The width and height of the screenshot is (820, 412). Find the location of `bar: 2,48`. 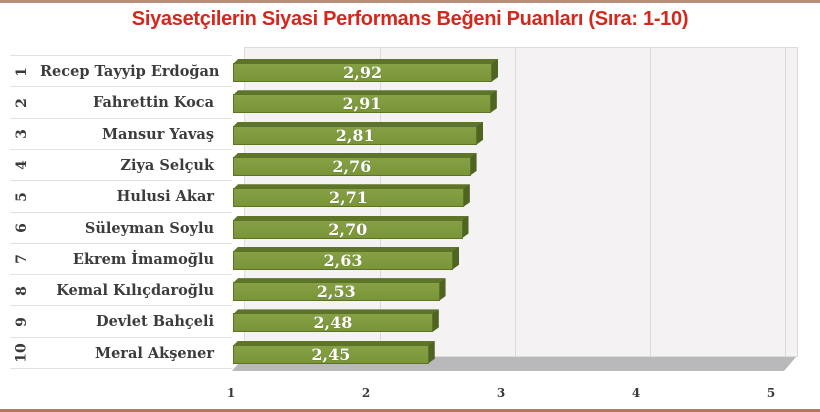

bar: 2,48 is located at coordinates (336, 321).